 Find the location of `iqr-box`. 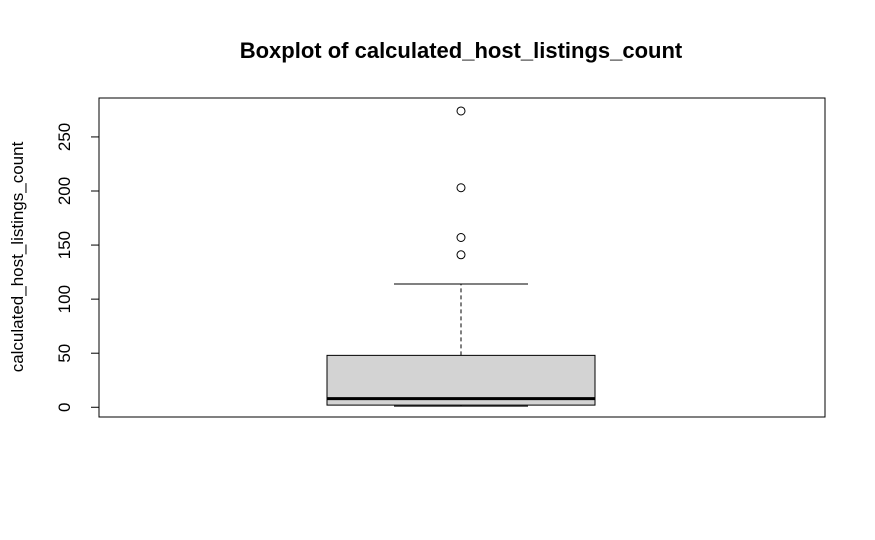

iqr-box is located at coordinates (461, 380).